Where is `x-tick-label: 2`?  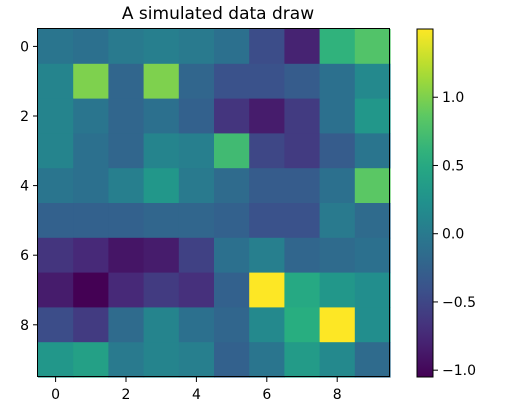 x-tick-label: 2 is located at coordinates (126, 395).